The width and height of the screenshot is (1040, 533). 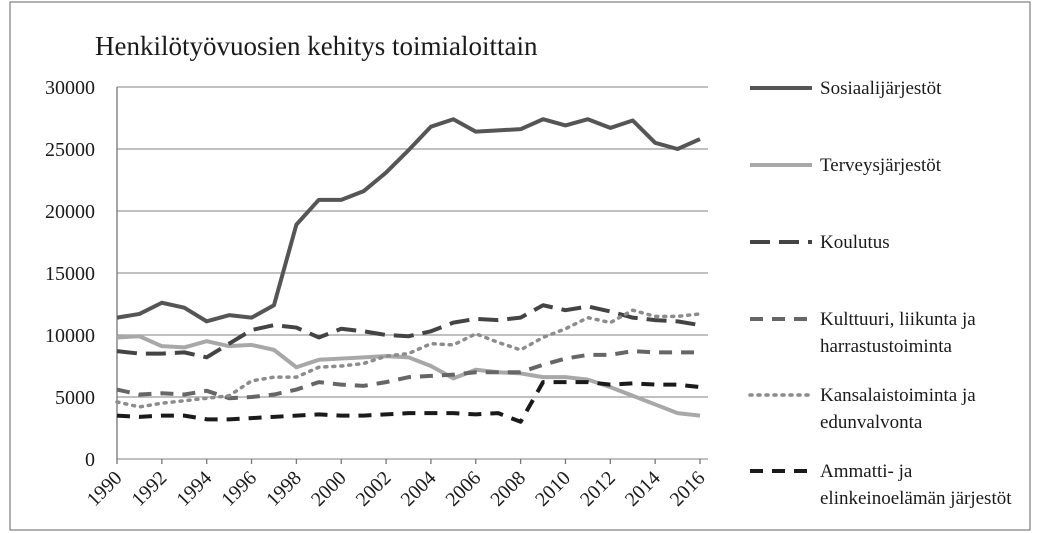 What do you see at coordinates (898, 409) in the screenshot?
I see `legend-label: Kansalaistoiminta ja edunvalvonta` at bounding box center [898, 409].